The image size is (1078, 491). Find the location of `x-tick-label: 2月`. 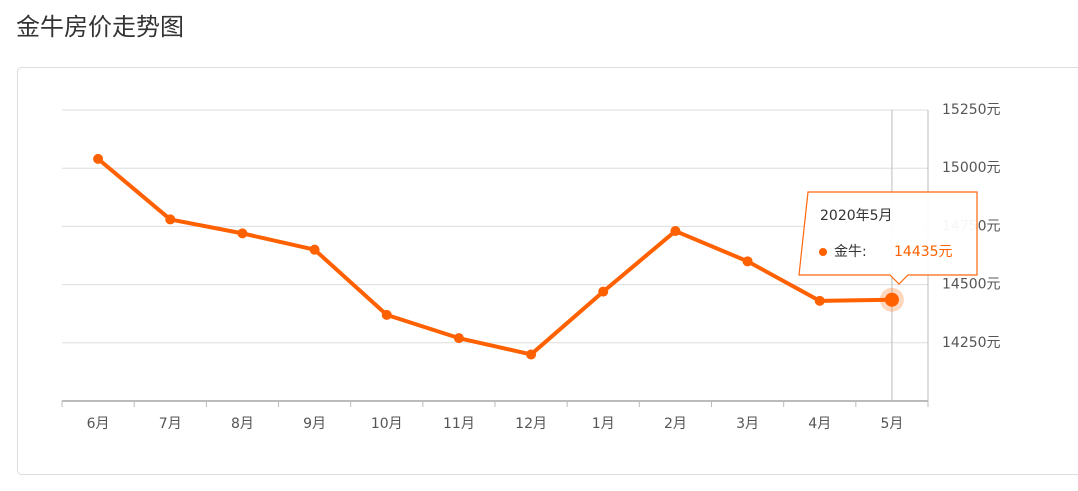

x-tick-label: 2月 is located at coordinates (675, 424).